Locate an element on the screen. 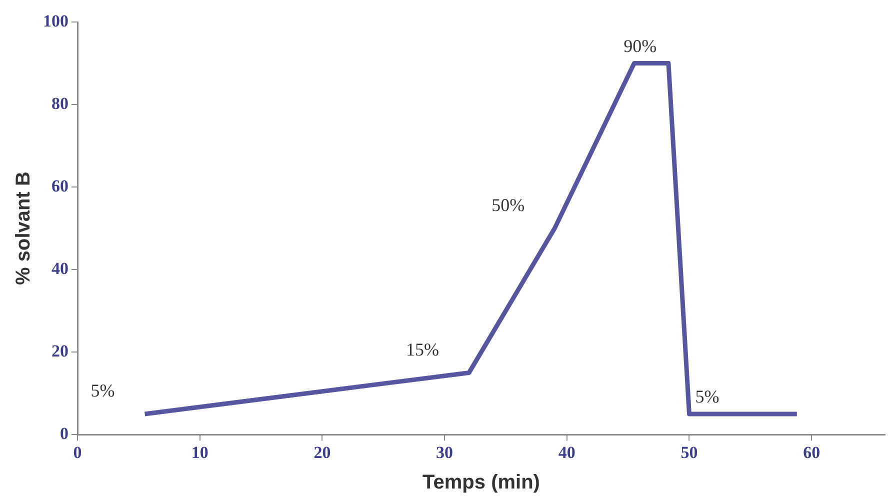 This screenshot has height=499, width=889. data-label: 90% is located at coordinates (640, 46).